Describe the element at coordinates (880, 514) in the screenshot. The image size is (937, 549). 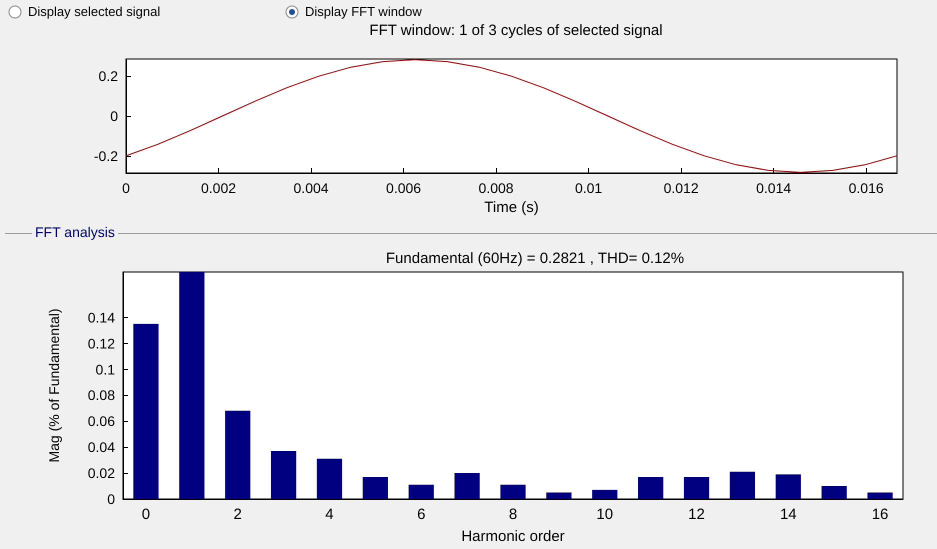
I see `x-tick-label: 16` at that location.